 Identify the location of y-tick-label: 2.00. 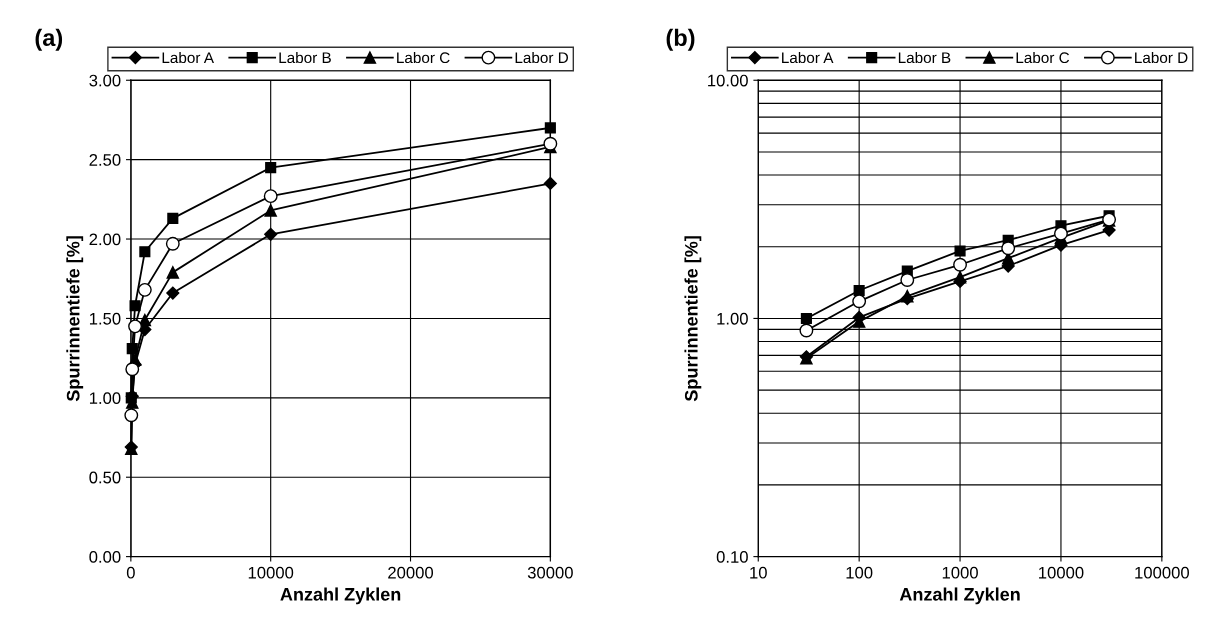
(105, 239).